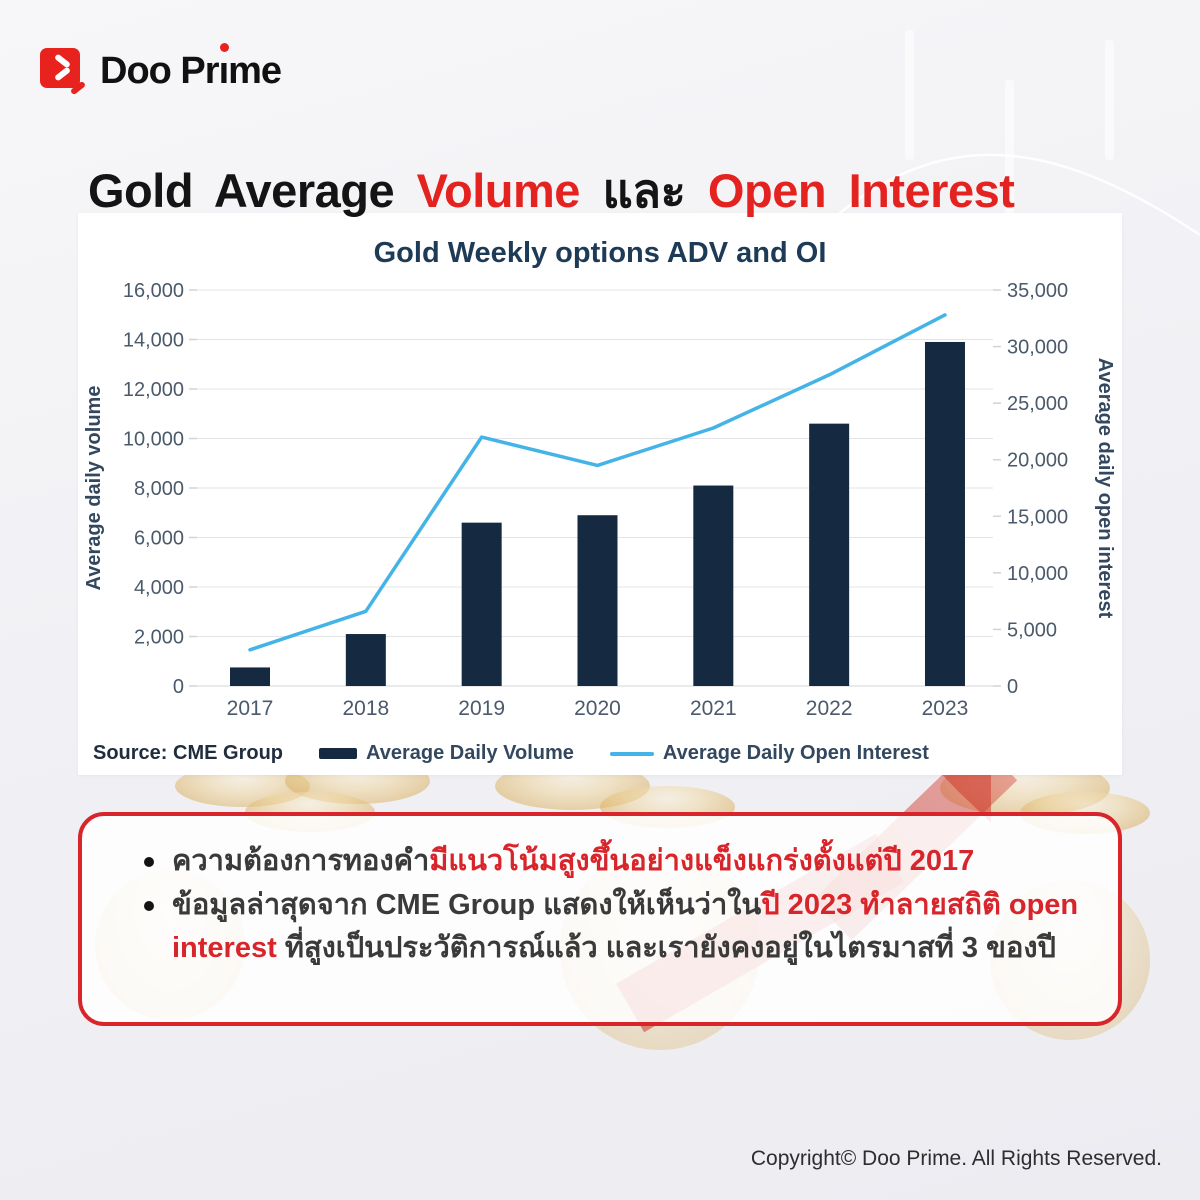 This screenshot has height=1200, width=1200. What do you see at coordinates (159, 489) in the screenshot?
I see `svg-text: 8,000` at bounding box center [159, 489].